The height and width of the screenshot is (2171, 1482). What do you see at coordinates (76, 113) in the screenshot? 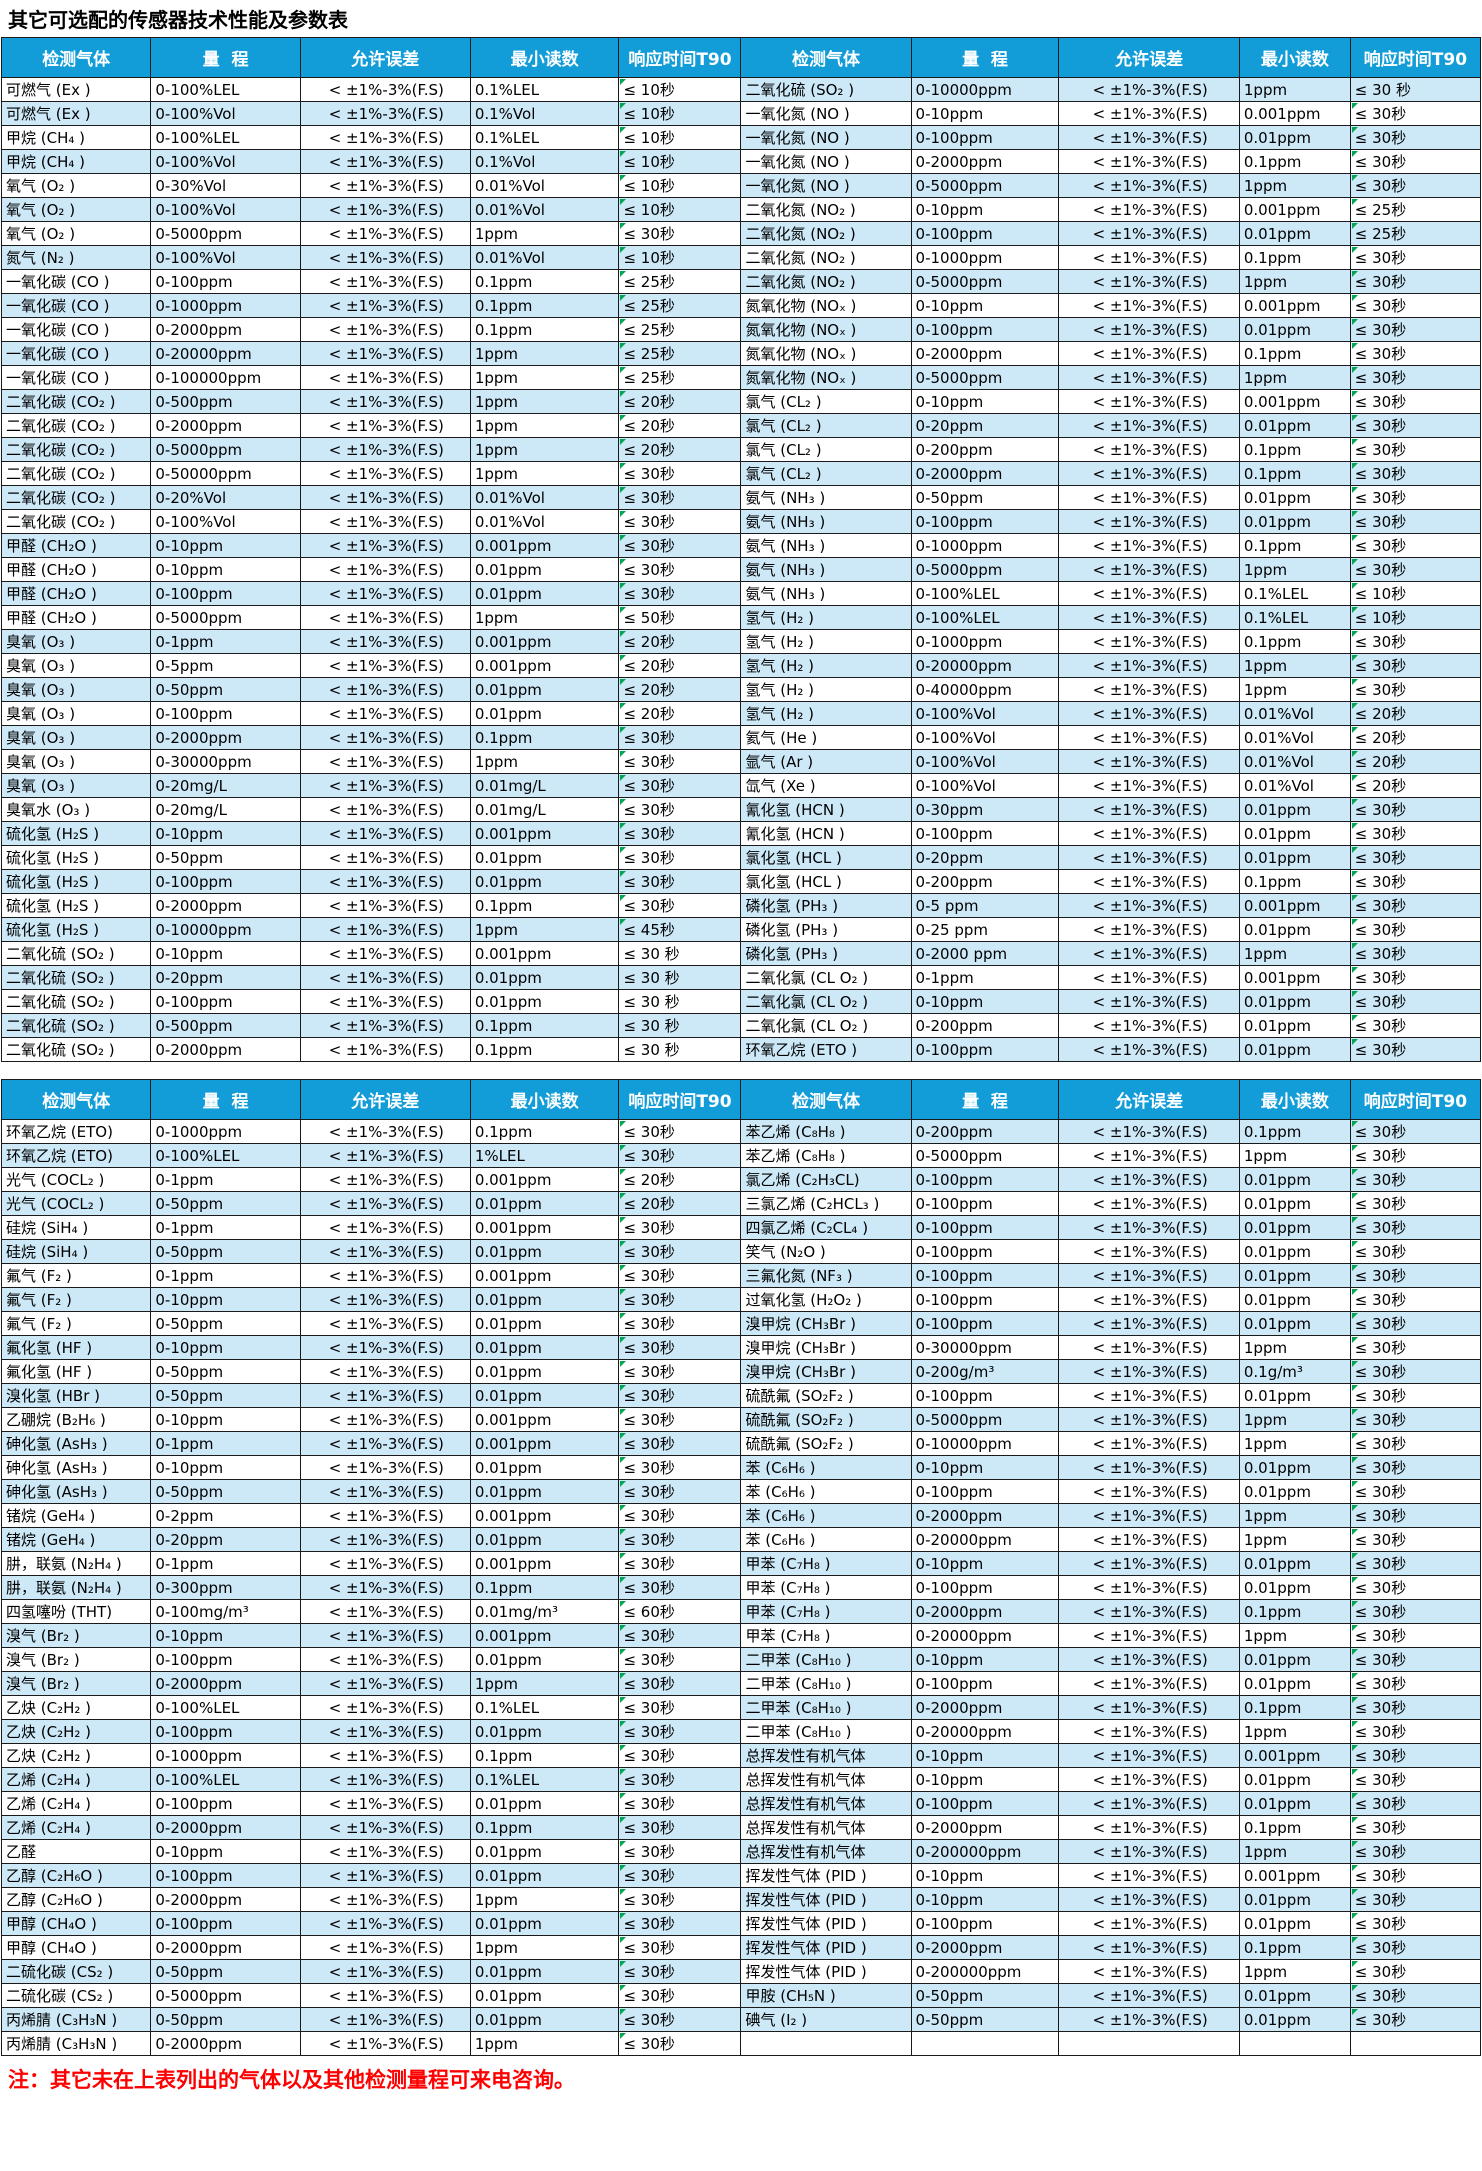
I see `cell-gas: 可燃气 (Ex )` at bounding box center [76, 113].